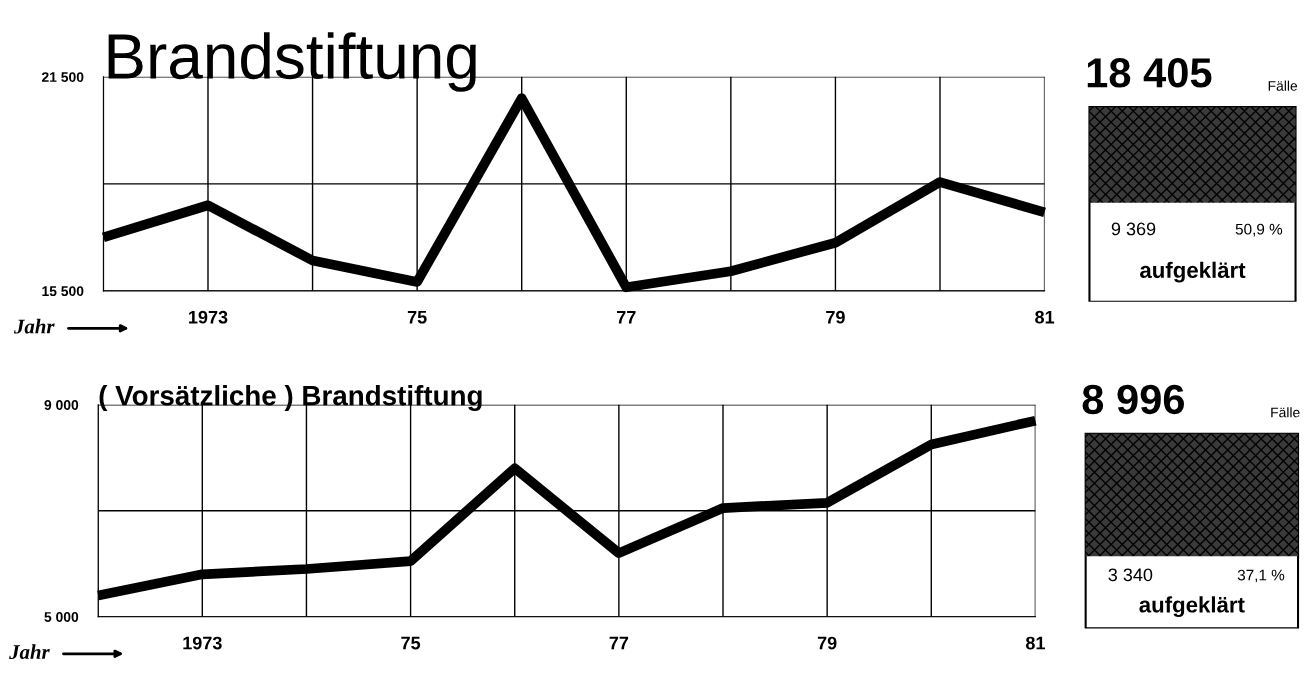  Describe the element at coordinates (63, 291) in the screenshot. I see `y-tick-label: 15 500` at that location.